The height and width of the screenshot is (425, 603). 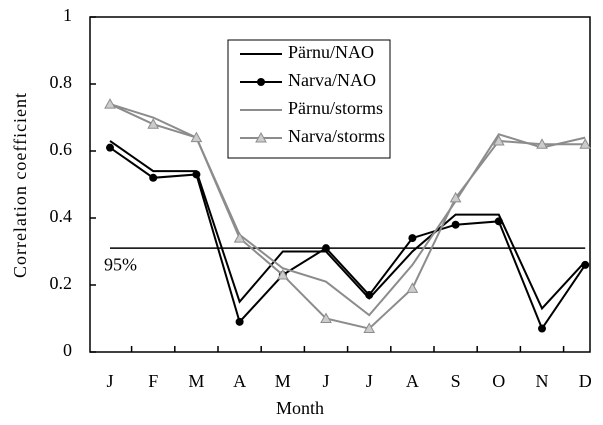 I want to click on legend-label: Pärnu/storms, so click(x=335, y=108).